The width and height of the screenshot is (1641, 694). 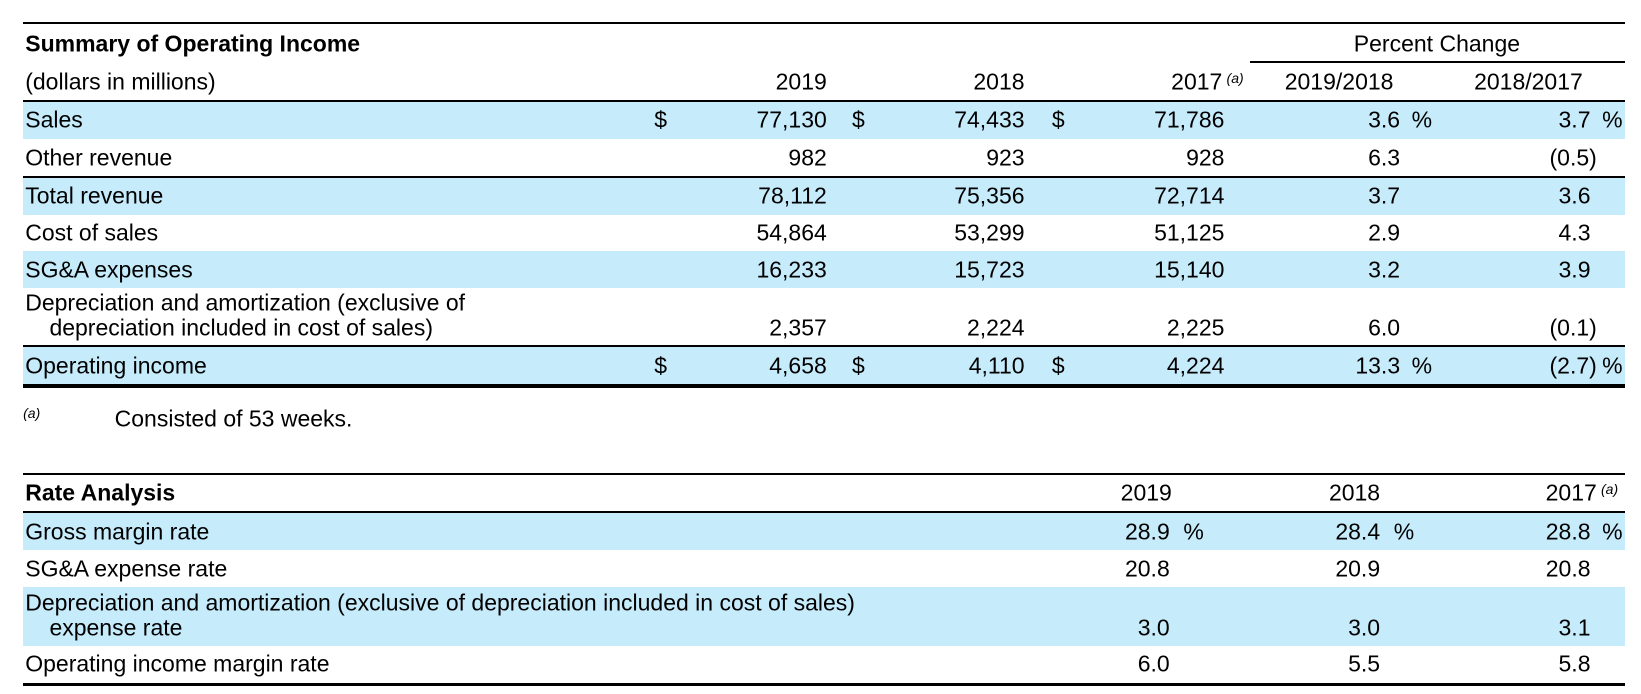 What do you see at coordinates (791, 232) in the screenshot?
I see `cell-value: 54,864` at bounding box center [791, 232].